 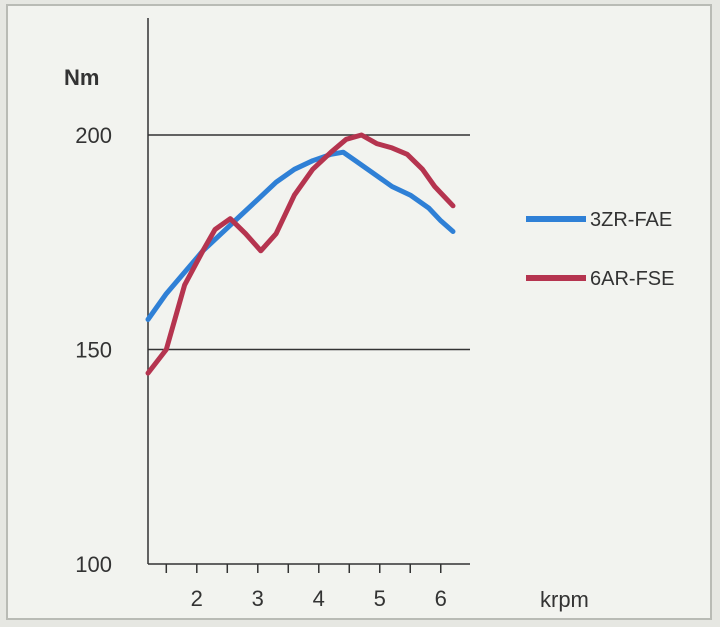 I want to click on x-tick-label-6: 6, so click(x=441, y=598).